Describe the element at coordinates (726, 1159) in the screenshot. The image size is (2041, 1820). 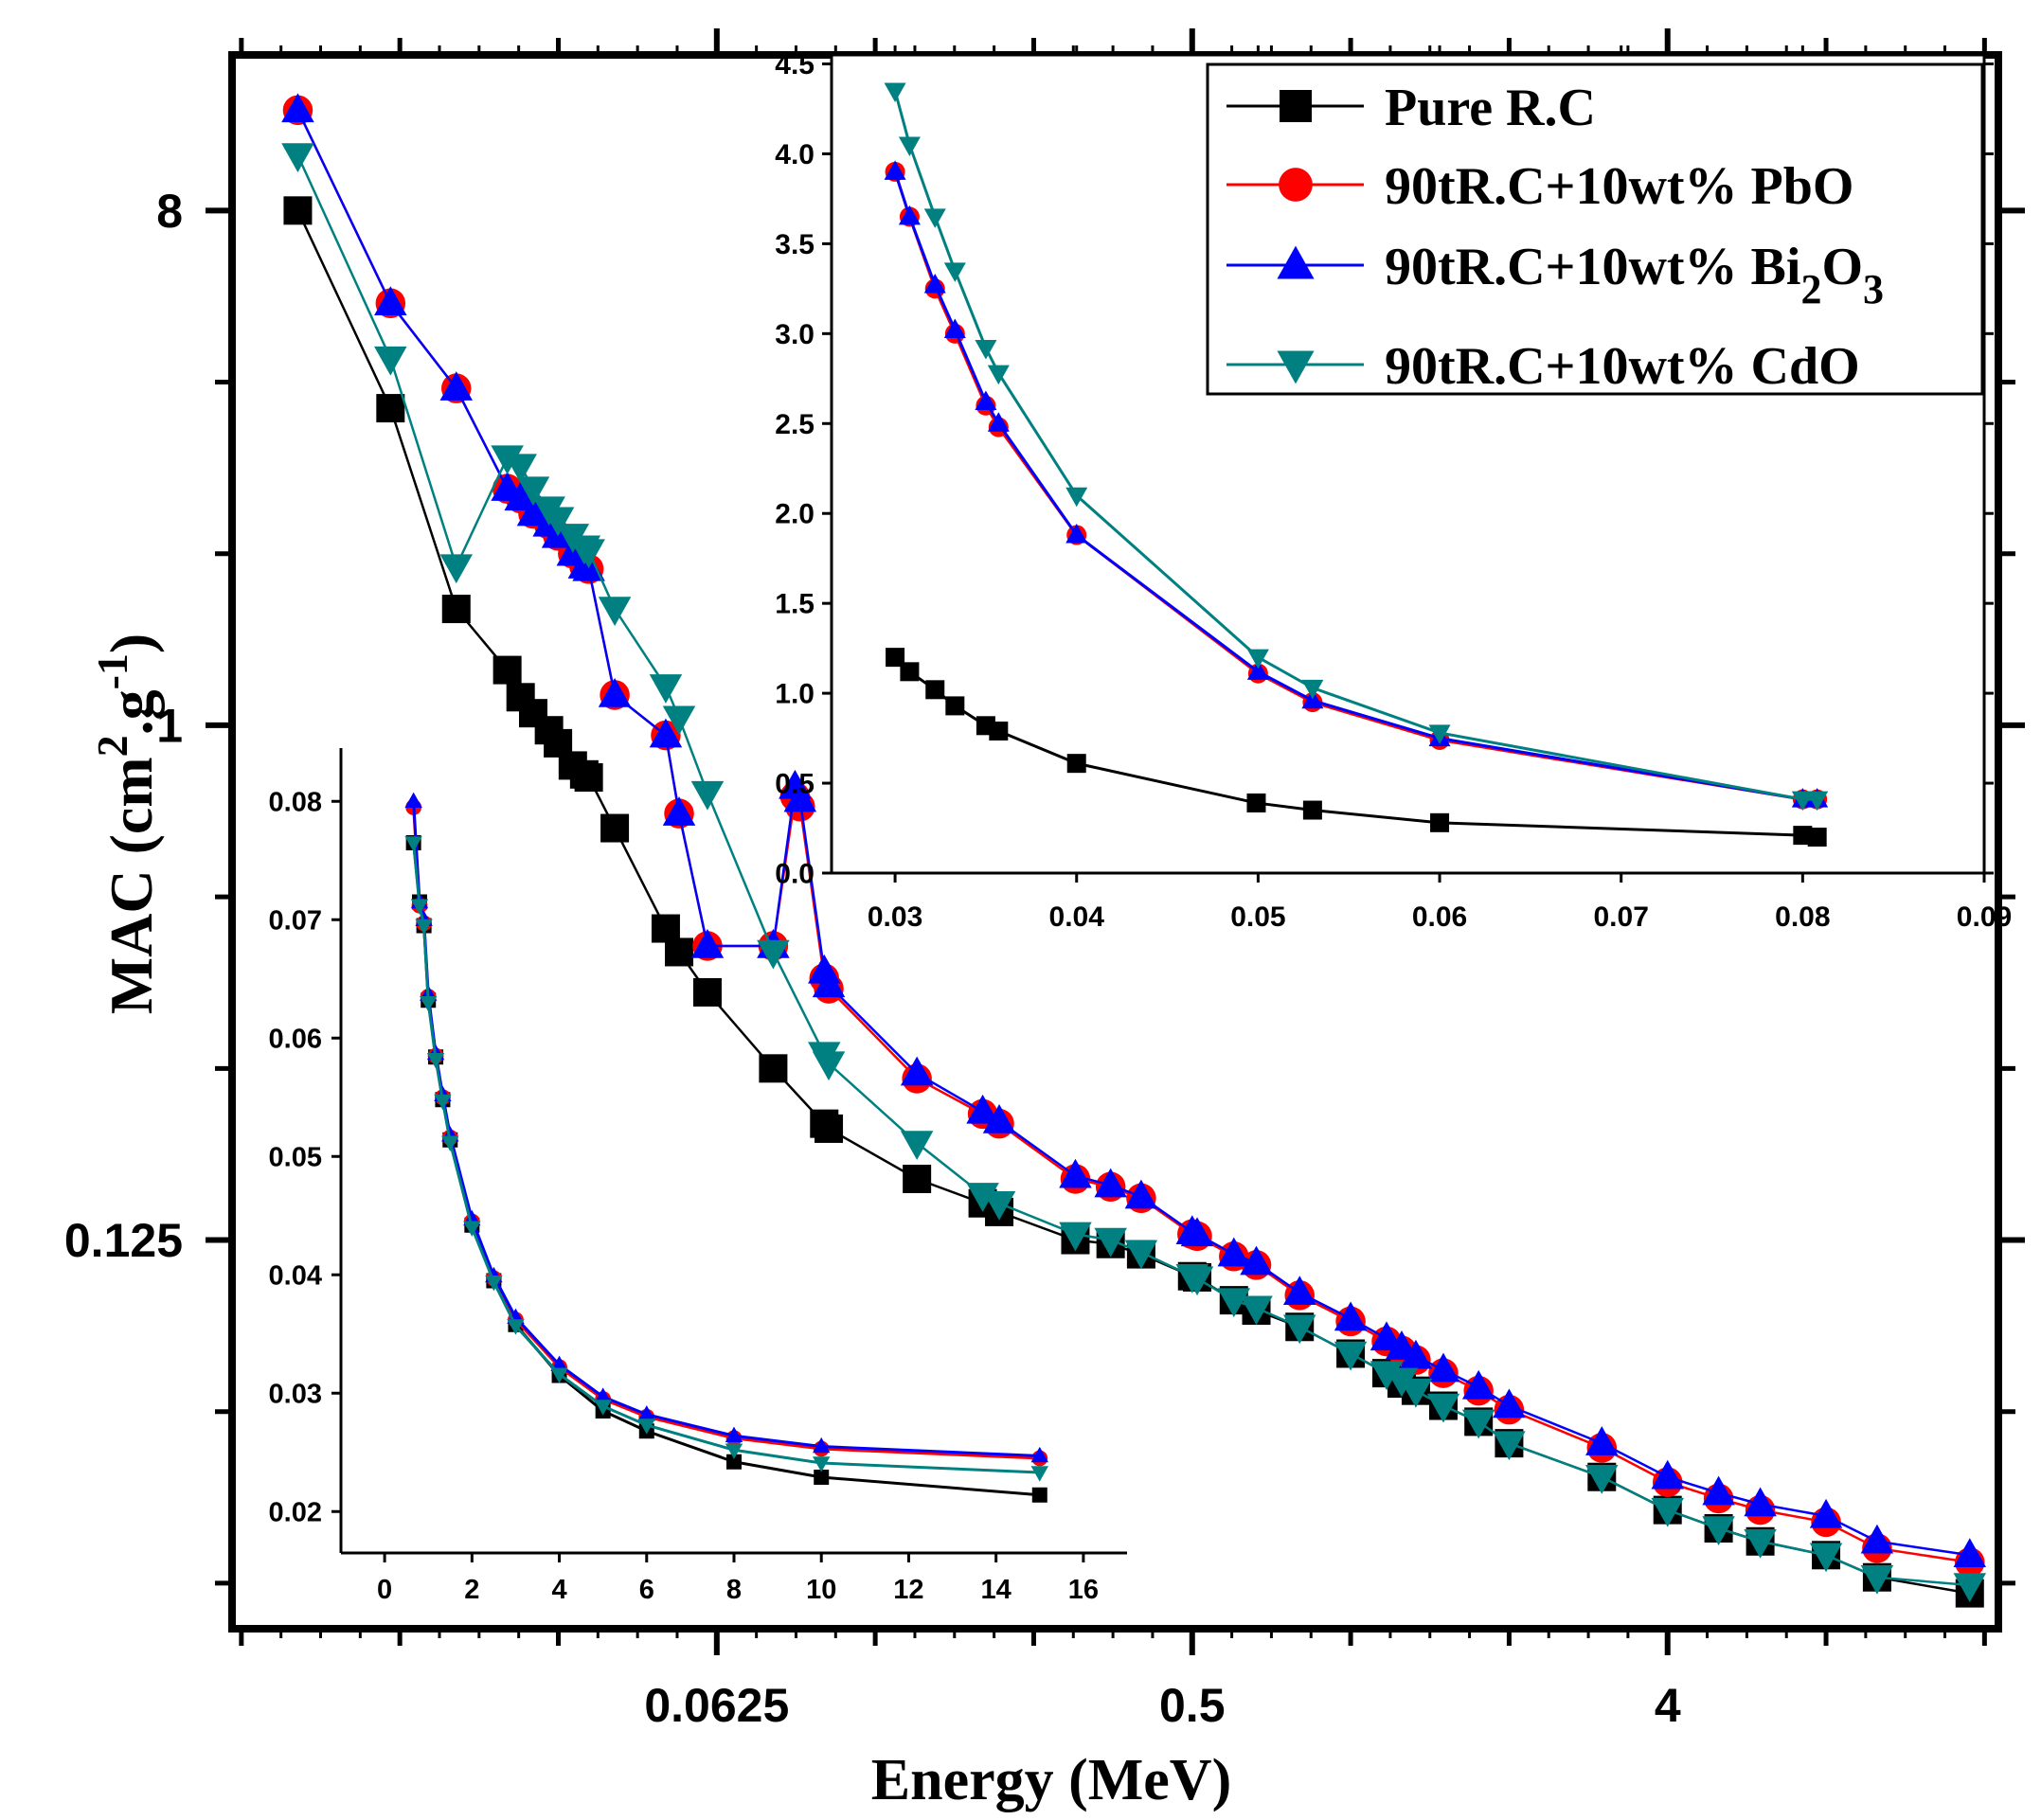
I see `series-cdo` at that location.